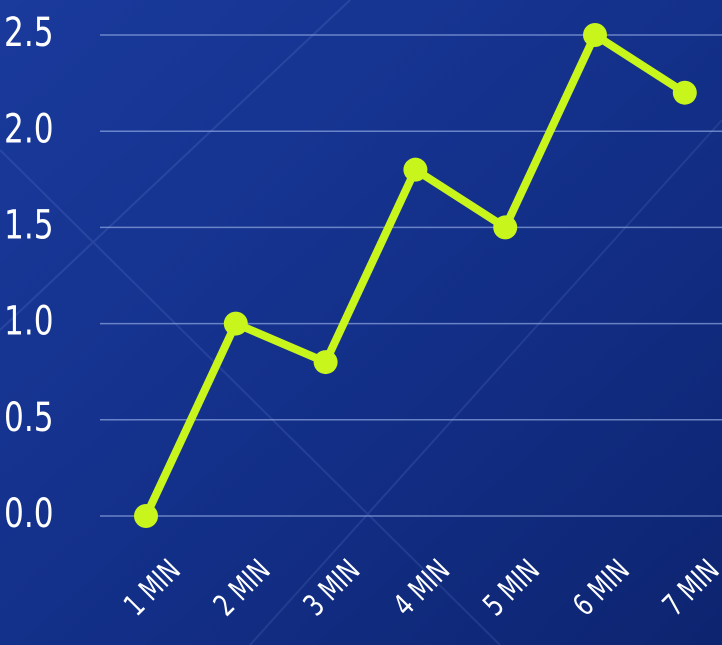 Image resolution: width=722 pixels, height=645 pixels. I want to click on y-tick-label: 1.5, so click(29, 226).